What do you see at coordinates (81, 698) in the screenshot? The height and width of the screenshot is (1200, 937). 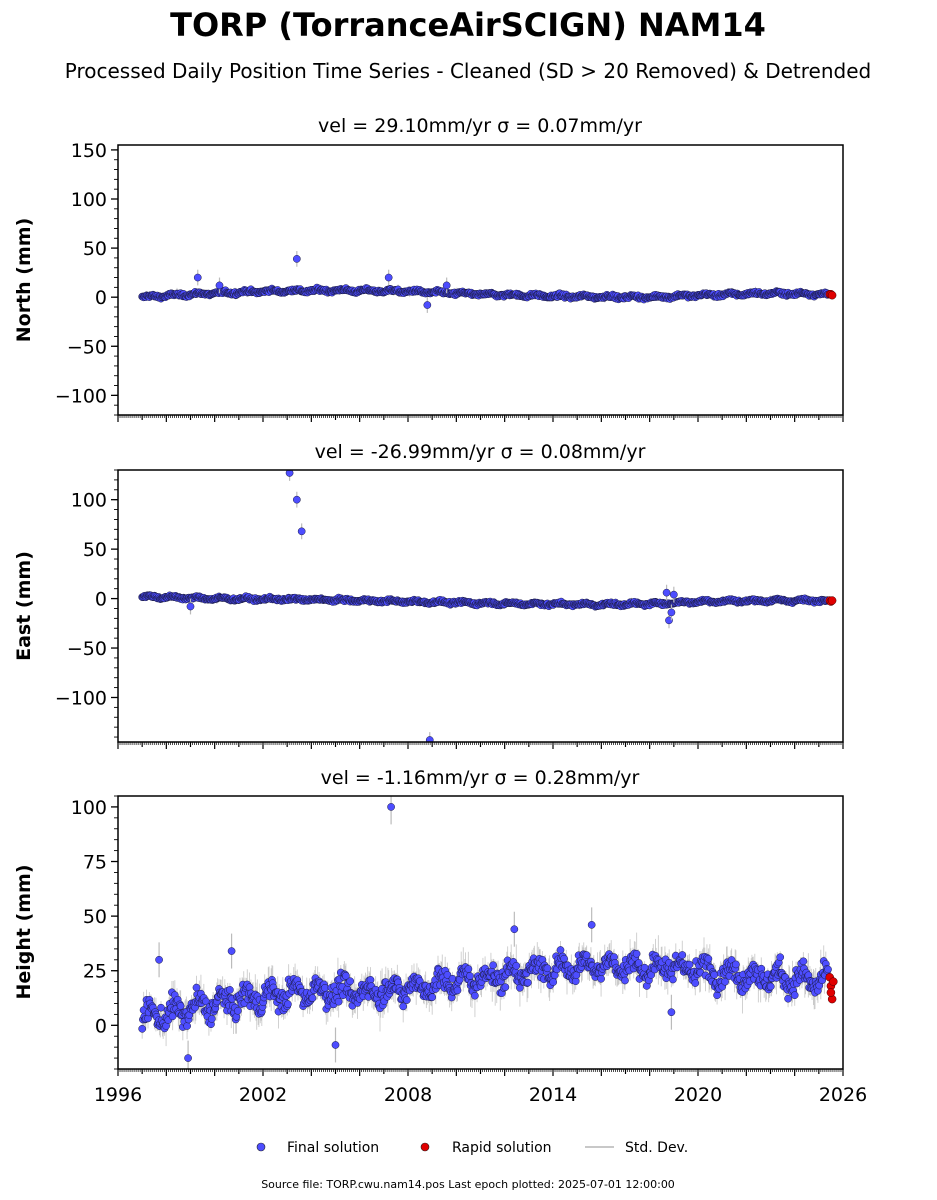 I see `panel-east-ytick-label: −100` at bounding box center [81, 698].